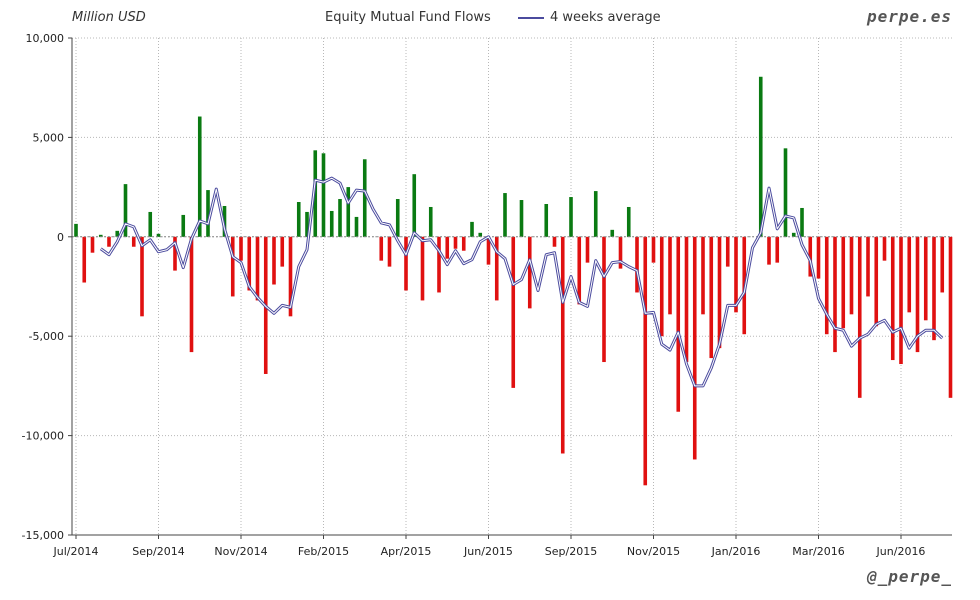 The height and width of the screenshot is (600, 980). I want to click on chart-title: Equity Mutual Fund Flows, so click(408, 17).